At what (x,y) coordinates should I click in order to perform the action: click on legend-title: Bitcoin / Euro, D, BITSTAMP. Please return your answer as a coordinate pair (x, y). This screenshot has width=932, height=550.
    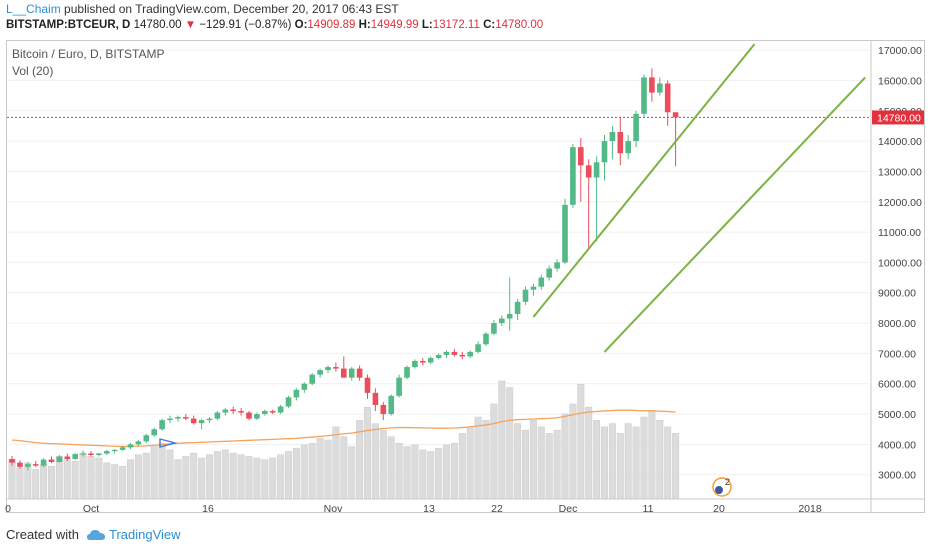
    Looking at the image, I should click on (88, 54).